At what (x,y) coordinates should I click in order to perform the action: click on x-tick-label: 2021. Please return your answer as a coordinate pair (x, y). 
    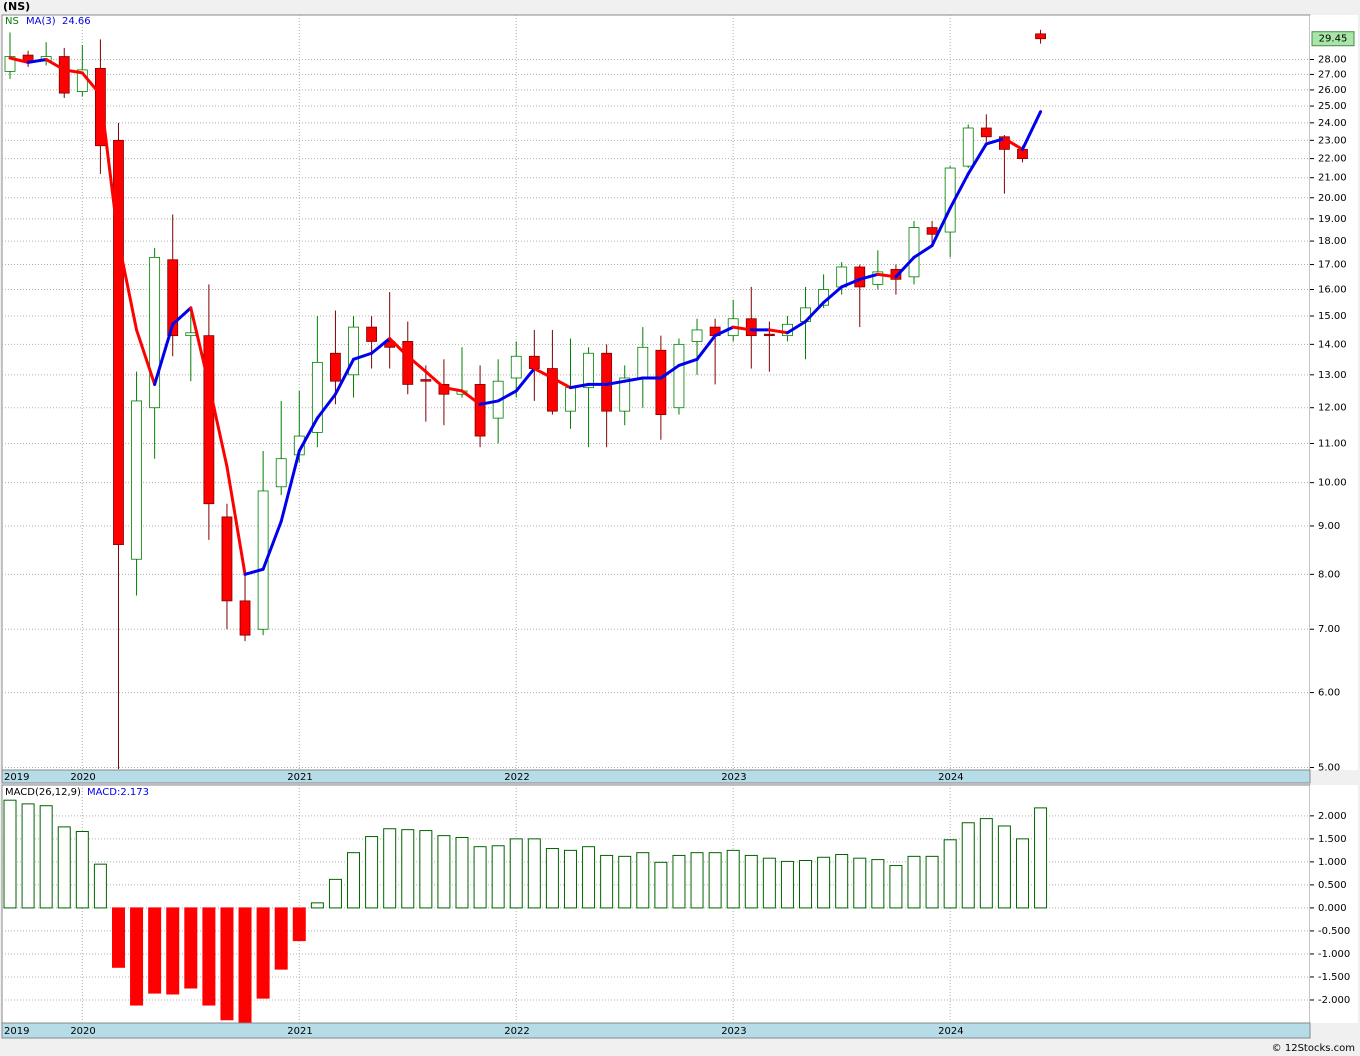
    Looking at the image, I should click on (299, 1031).